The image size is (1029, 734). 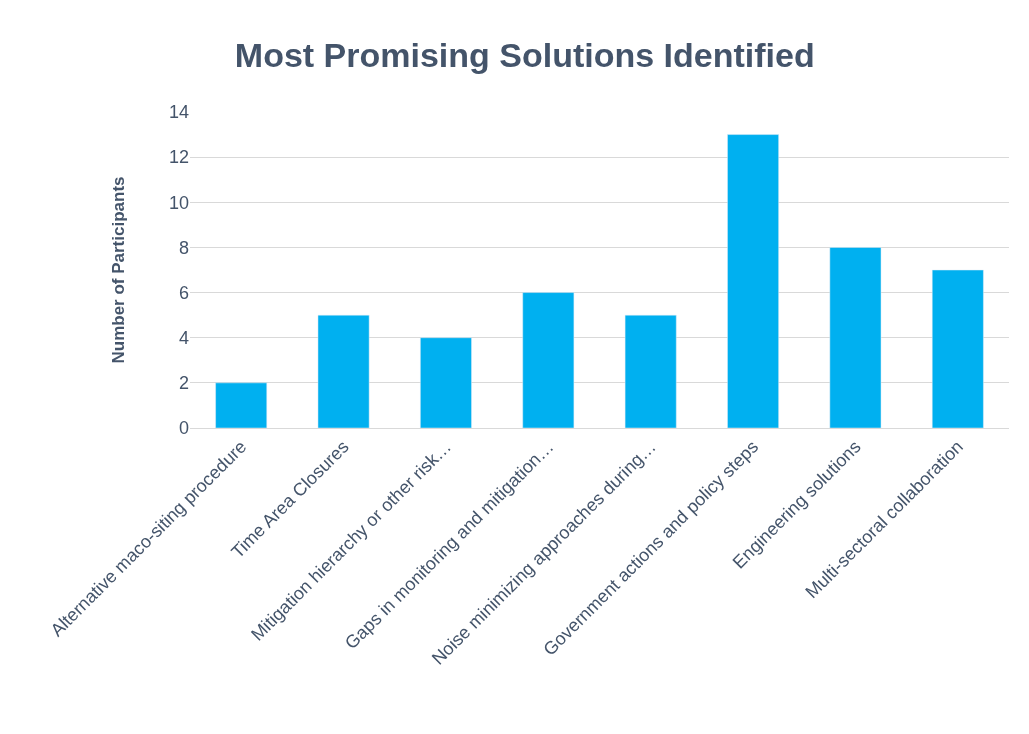 What do you see at coordinates (178, 157) in the screenshot?
I see `y-tick-label: 12` at bounding box center [178, 157].